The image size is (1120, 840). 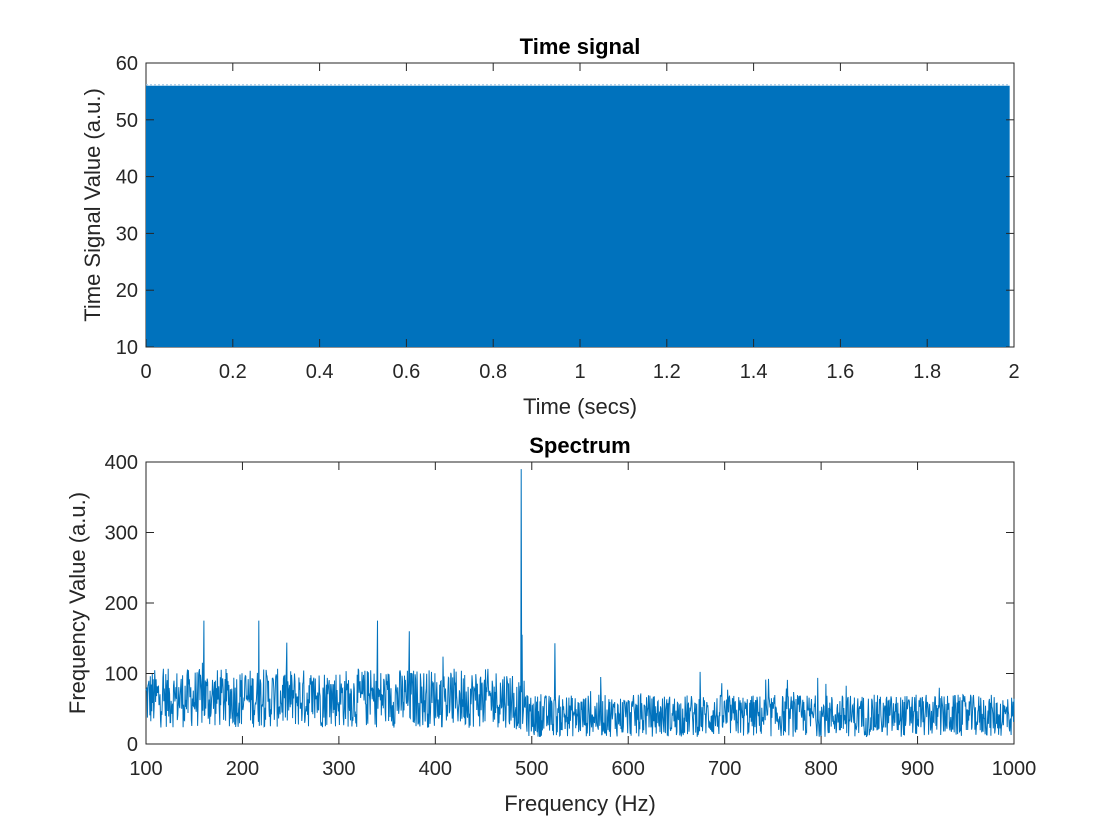 I want to click on x-tick-label: 900, so click(x=917, y=769).